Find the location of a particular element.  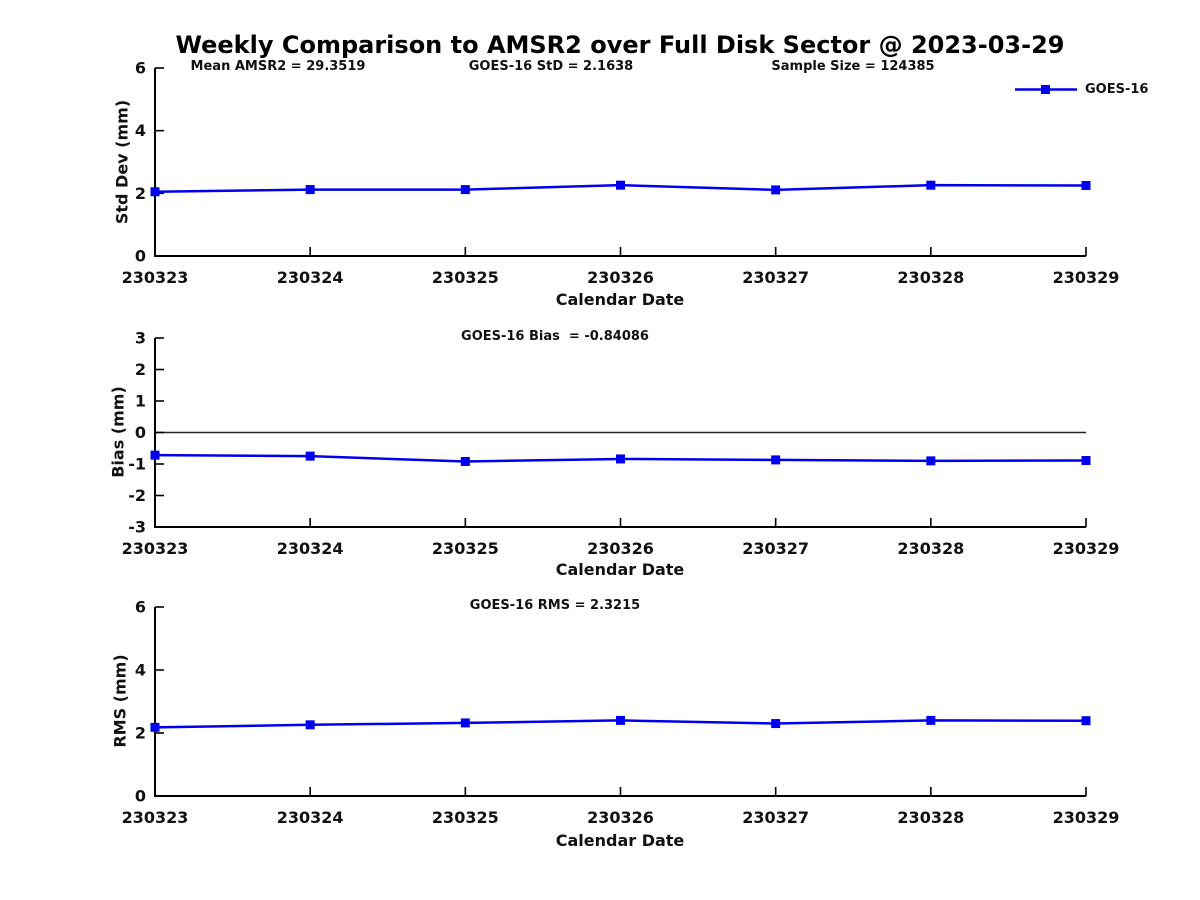

legend-label: GOES-16 is located at coordinates (1117, 89).